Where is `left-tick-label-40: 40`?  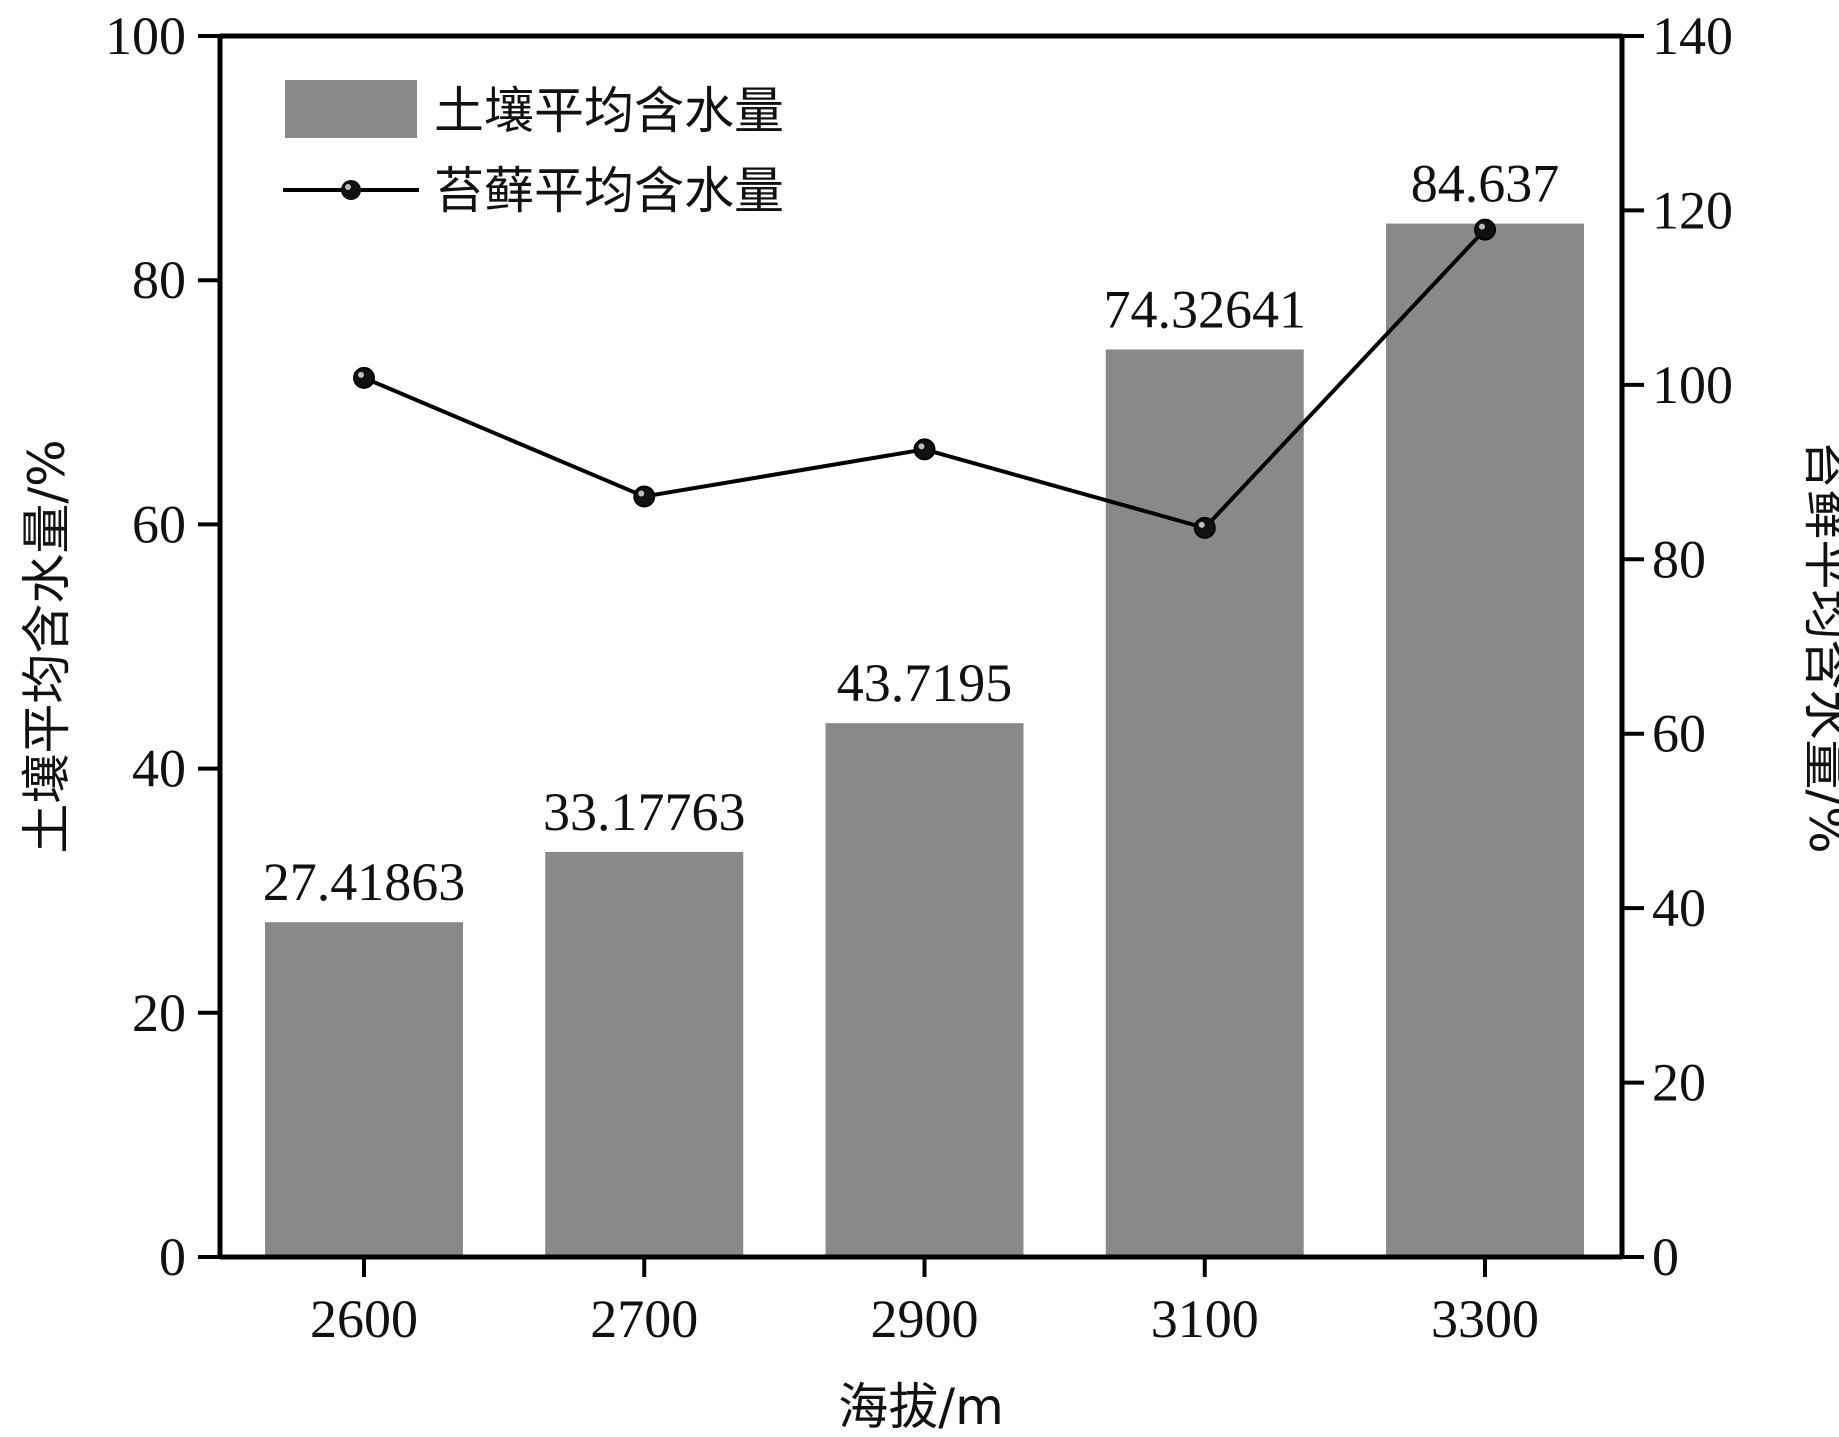 left-tick-label-40: 40 is located at coordinates (159, 769).